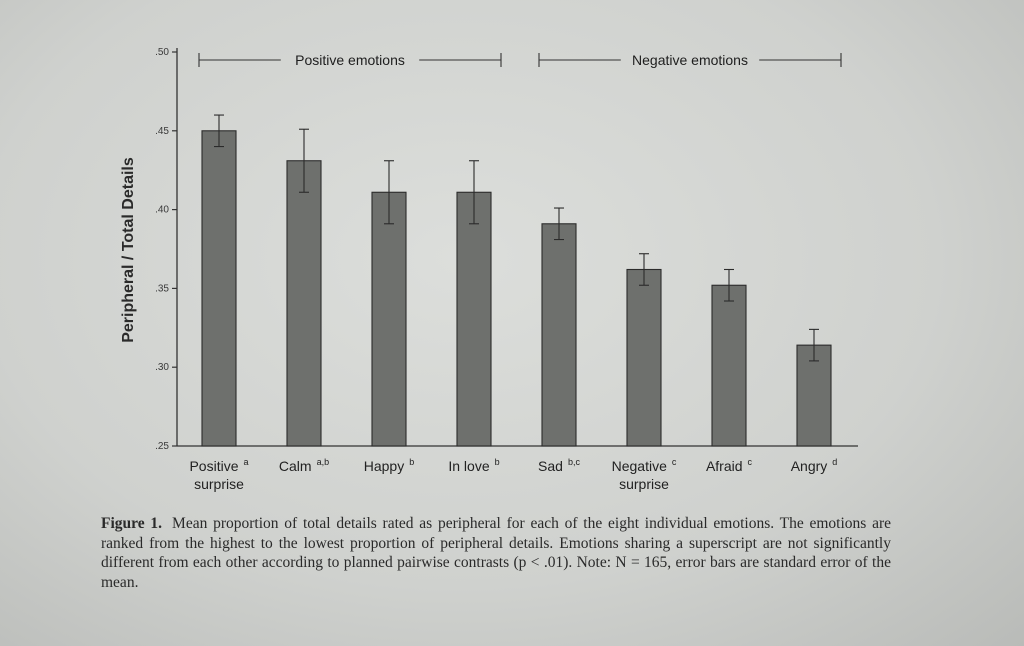  I want to click on category-superscript: a,b, so click(323, 462).